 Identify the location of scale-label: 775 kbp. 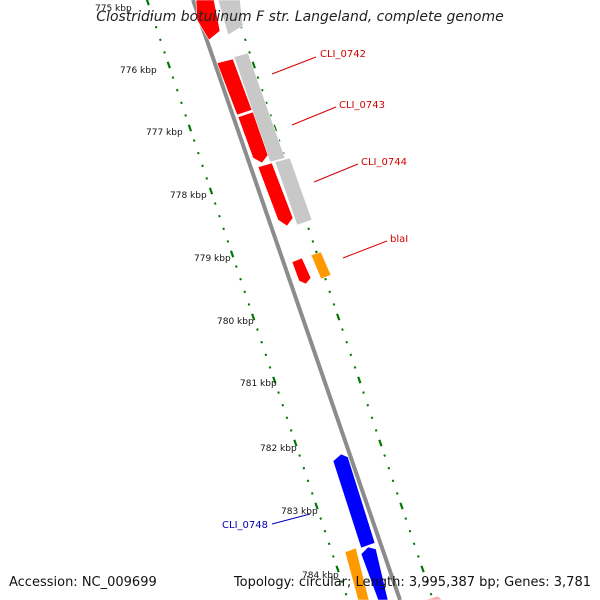
(113, 9).